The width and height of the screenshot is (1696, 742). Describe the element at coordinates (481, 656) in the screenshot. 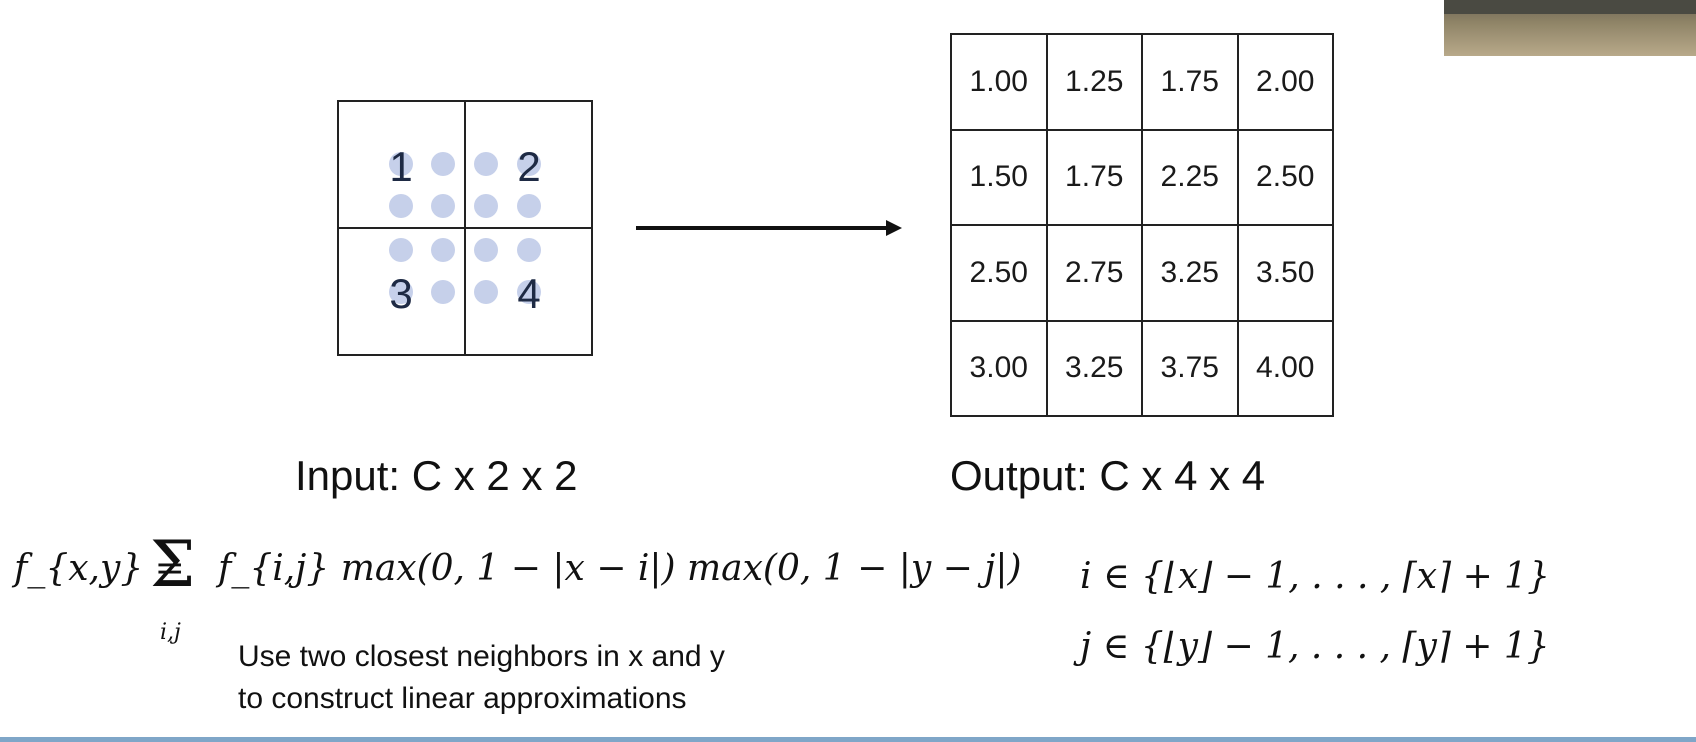

I see `note-line-1: Use two closest neighbors in x and y` at that location.